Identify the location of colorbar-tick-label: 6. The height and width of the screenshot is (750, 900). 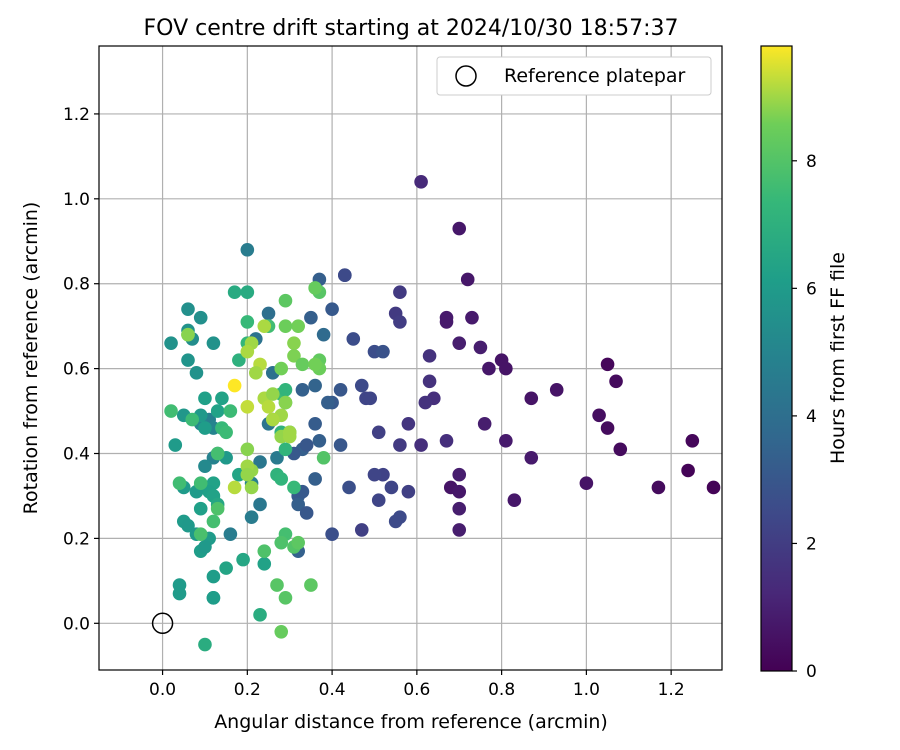
(811, 289).